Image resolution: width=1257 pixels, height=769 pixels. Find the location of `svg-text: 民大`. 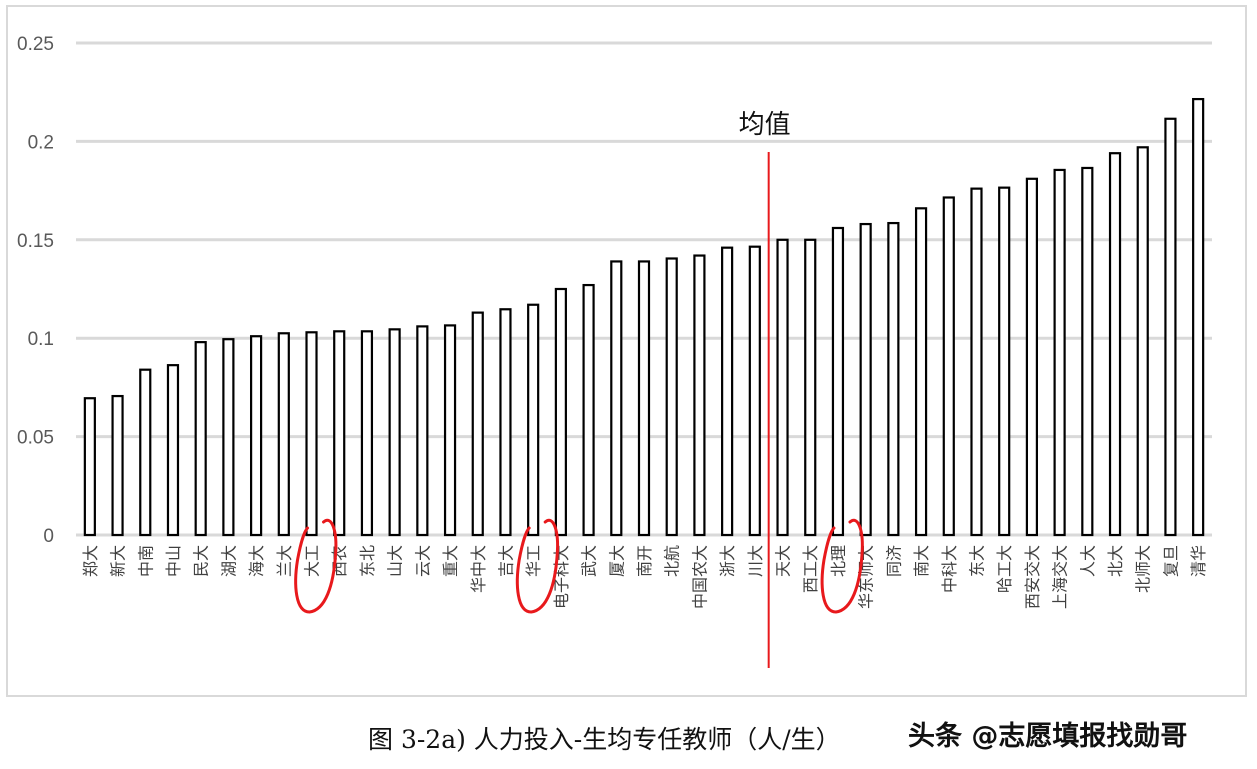

svg-text: 民大 is located at coordinates (201, 561).